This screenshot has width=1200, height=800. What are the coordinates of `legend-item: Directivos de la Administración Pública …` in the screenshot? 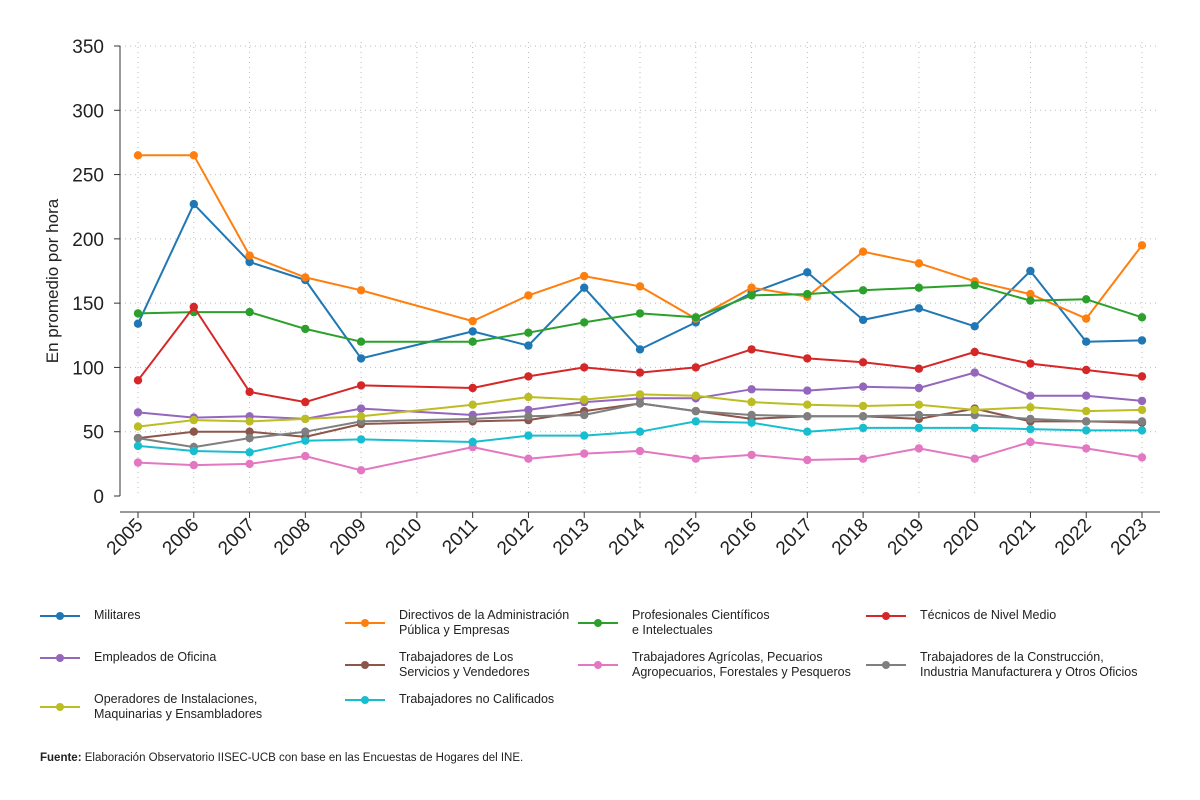 It's located at (457, 623).